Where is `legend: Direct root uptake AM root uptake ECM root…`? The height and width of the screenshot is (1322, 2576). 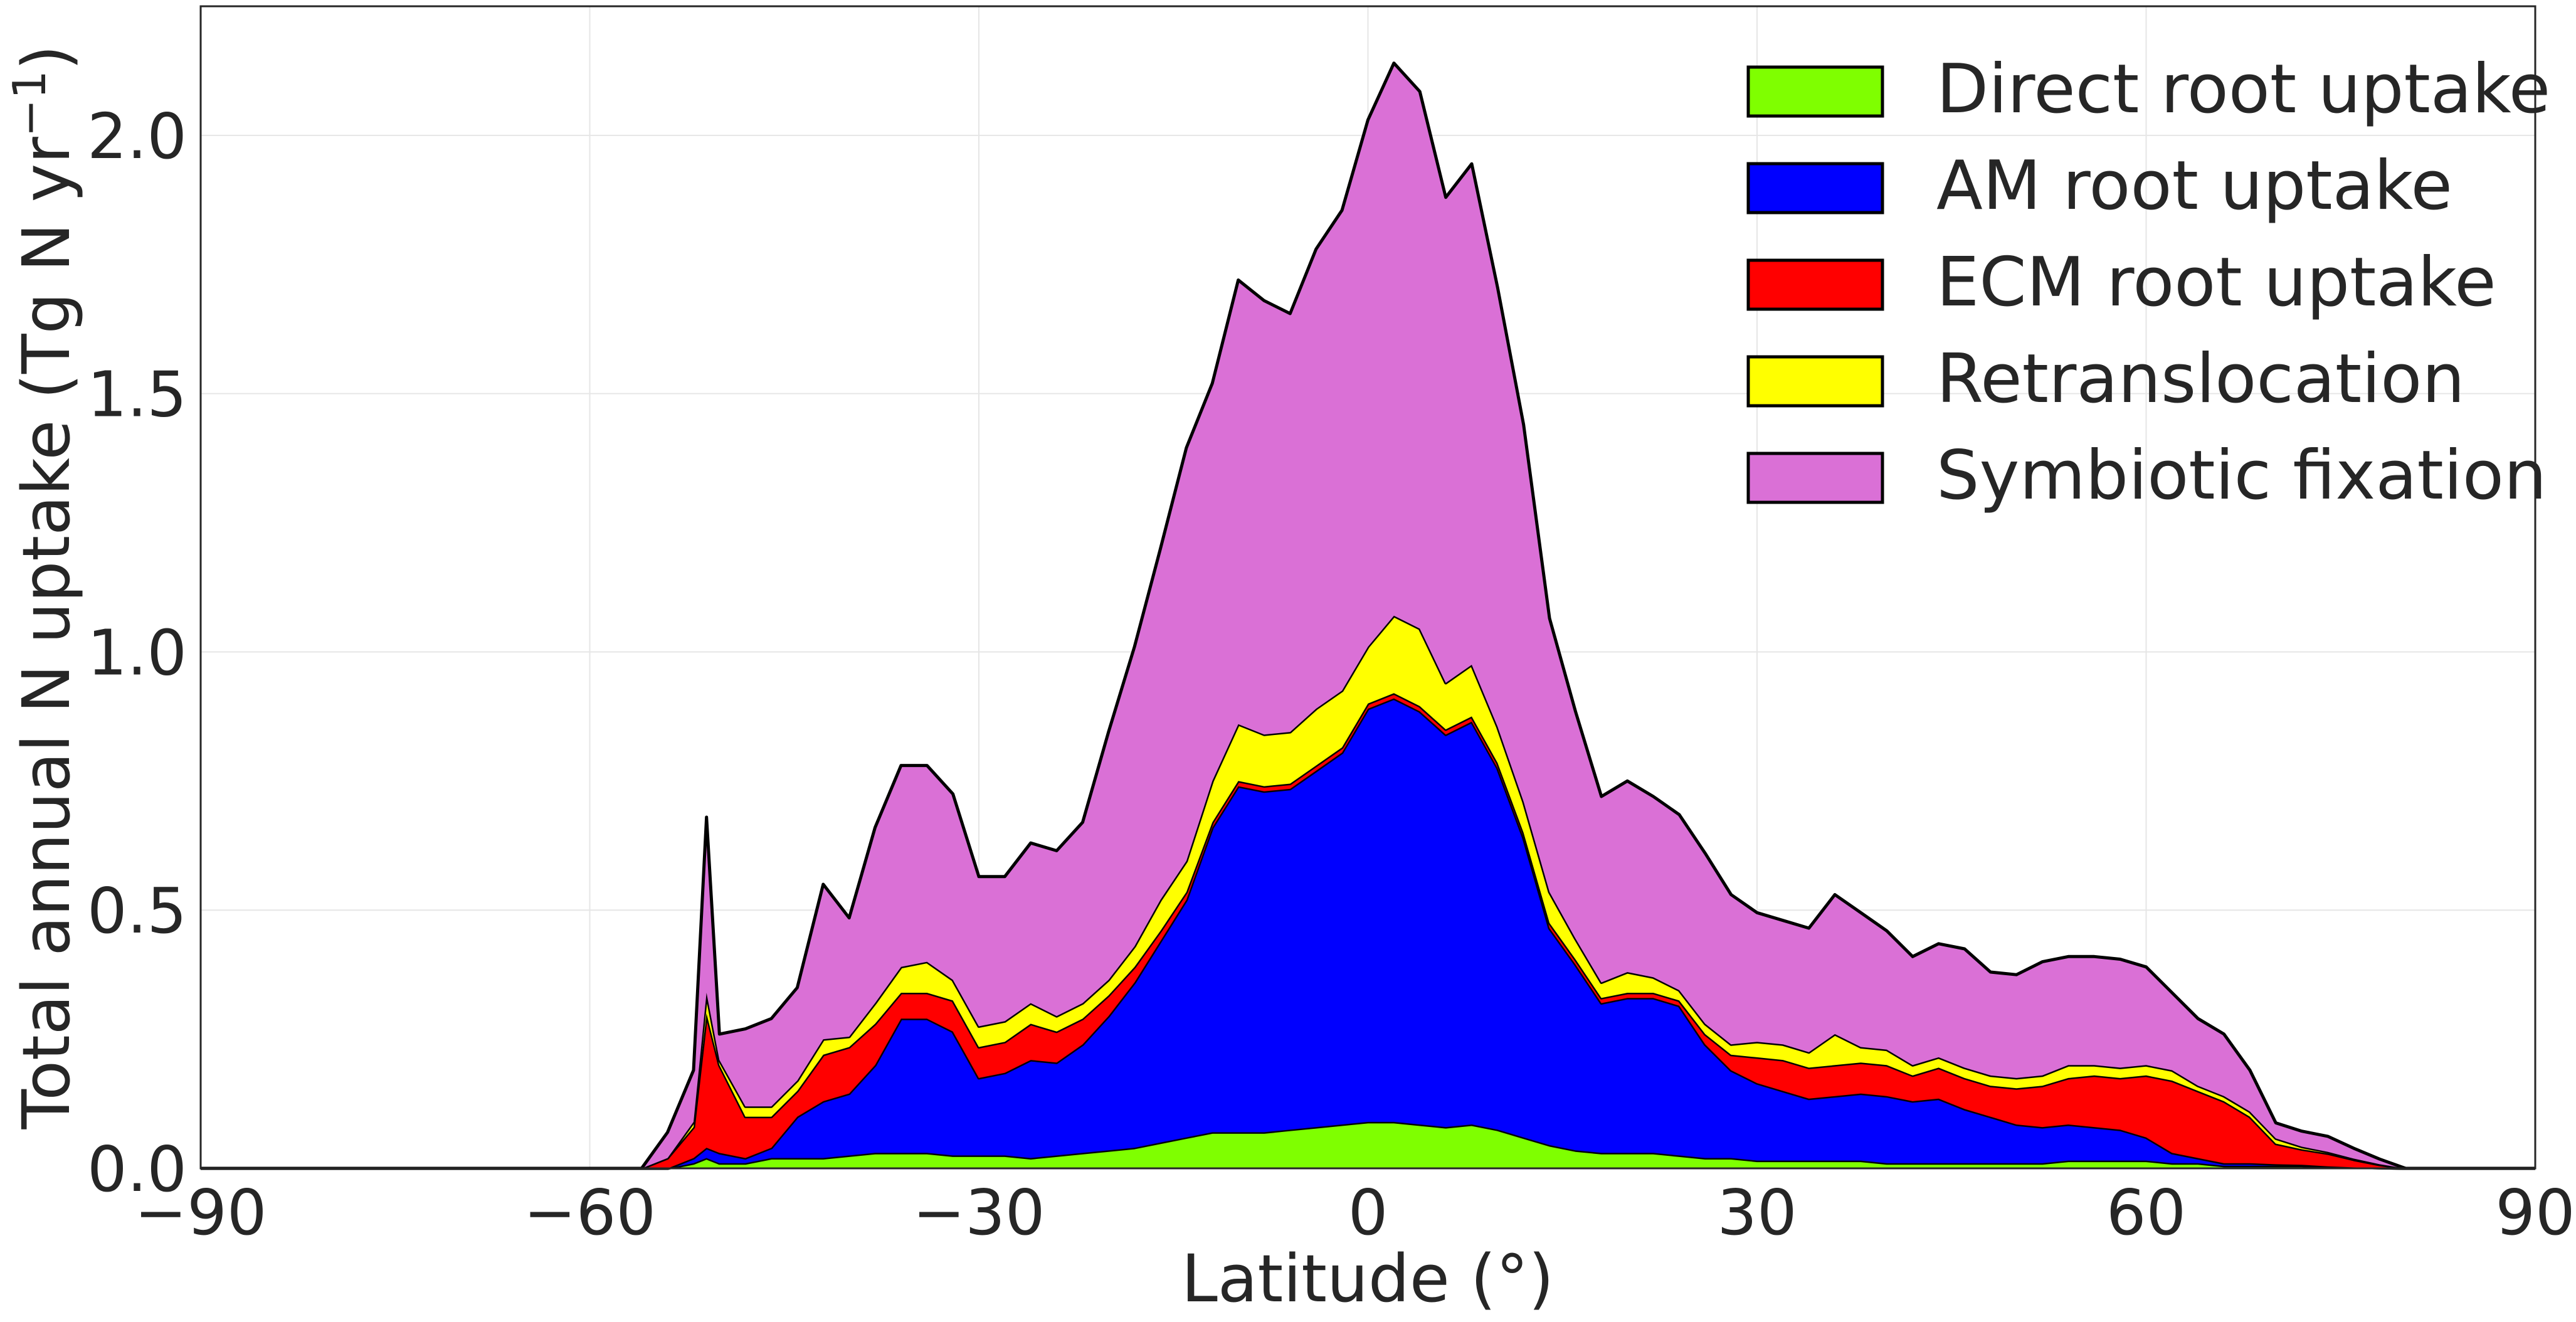 legend: Direct root uptake AM root uptake ECM root… is located at coordinates (2148, 282).